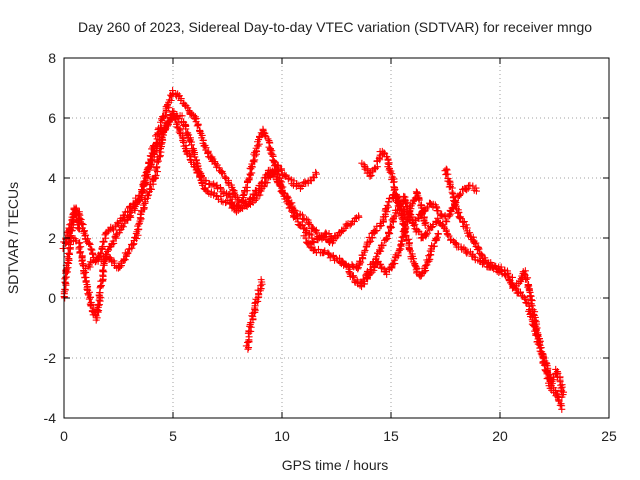 The height and width of the screenshot is (480, 640). What do you see at coordinates (395, 238) in the screenshot?
I see `series-s8` at bounding box center [395, 238].